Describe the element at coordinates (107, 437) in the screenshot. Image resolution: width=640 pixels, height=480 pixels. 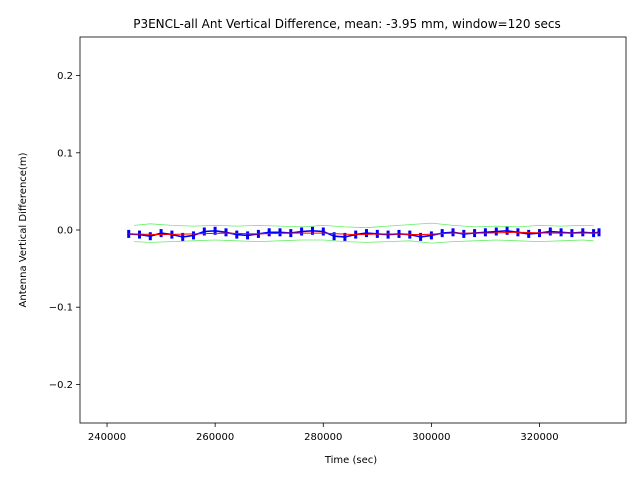
I see `x-tick-label: 240000` at that location.